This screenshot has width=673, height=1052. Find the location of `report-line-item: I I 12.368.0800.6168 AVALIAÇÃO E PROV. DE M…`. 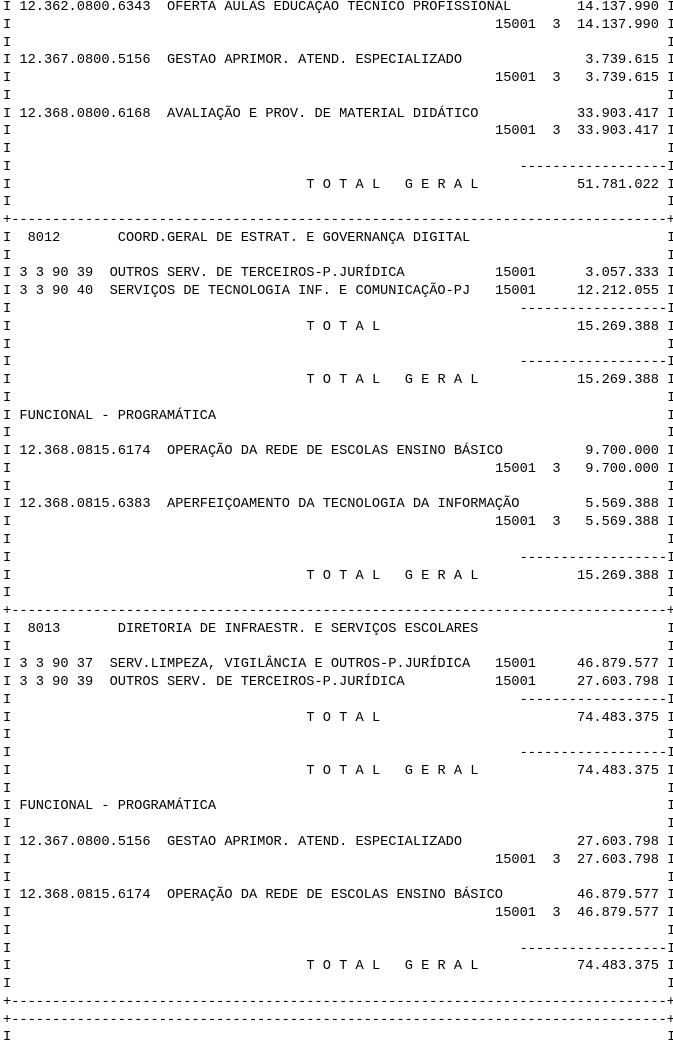

report-line-item: I I 12.368.0800.6168 AVALIAÇÃO E PROV. DE M… is located at coordinates (338, 115).